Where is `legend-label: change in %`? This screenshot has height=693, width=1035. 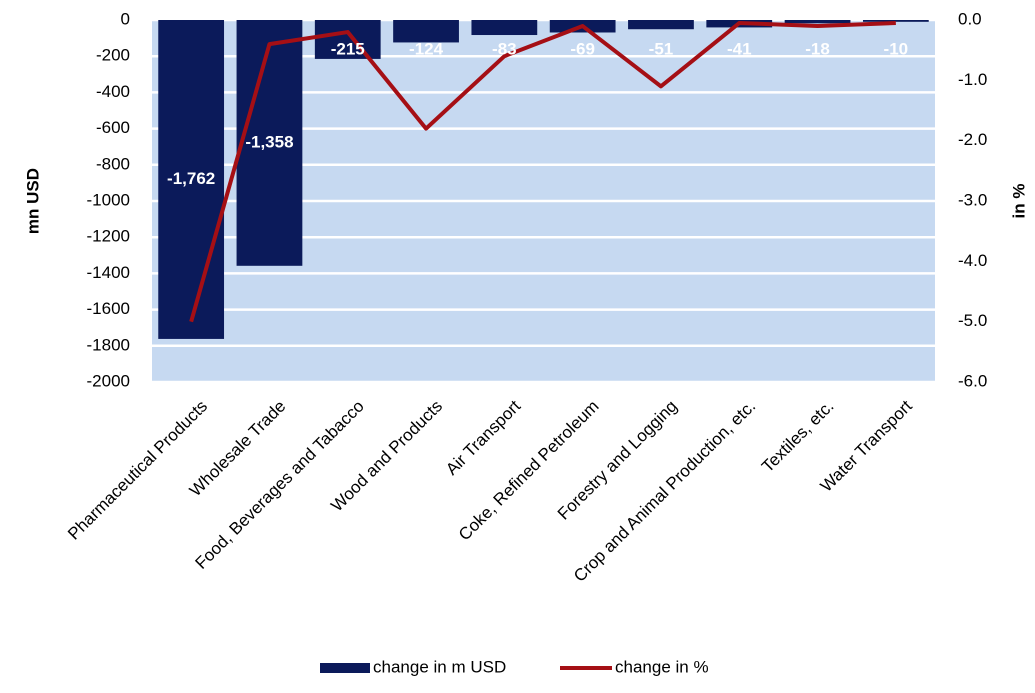 legend-label: change in % is located at coordinates (662, 666).